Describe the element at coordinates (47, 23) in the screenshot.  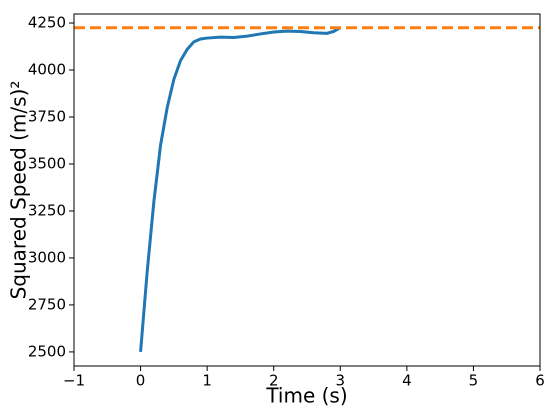
I see `y-tick-label: 4250` at that location.